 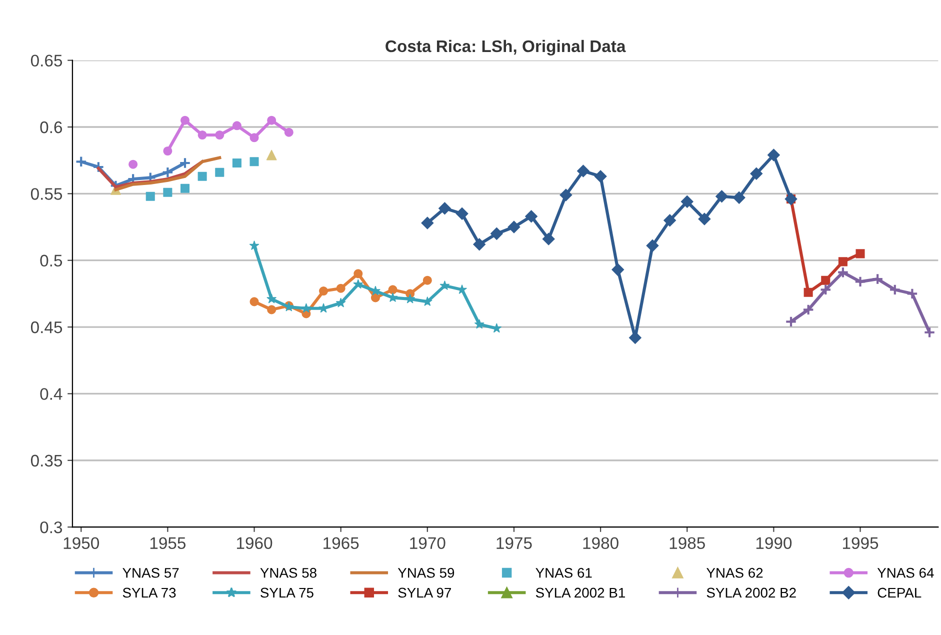 I want to click on legend-label: SYLA 2002 B1, so click(x=580, y=593).